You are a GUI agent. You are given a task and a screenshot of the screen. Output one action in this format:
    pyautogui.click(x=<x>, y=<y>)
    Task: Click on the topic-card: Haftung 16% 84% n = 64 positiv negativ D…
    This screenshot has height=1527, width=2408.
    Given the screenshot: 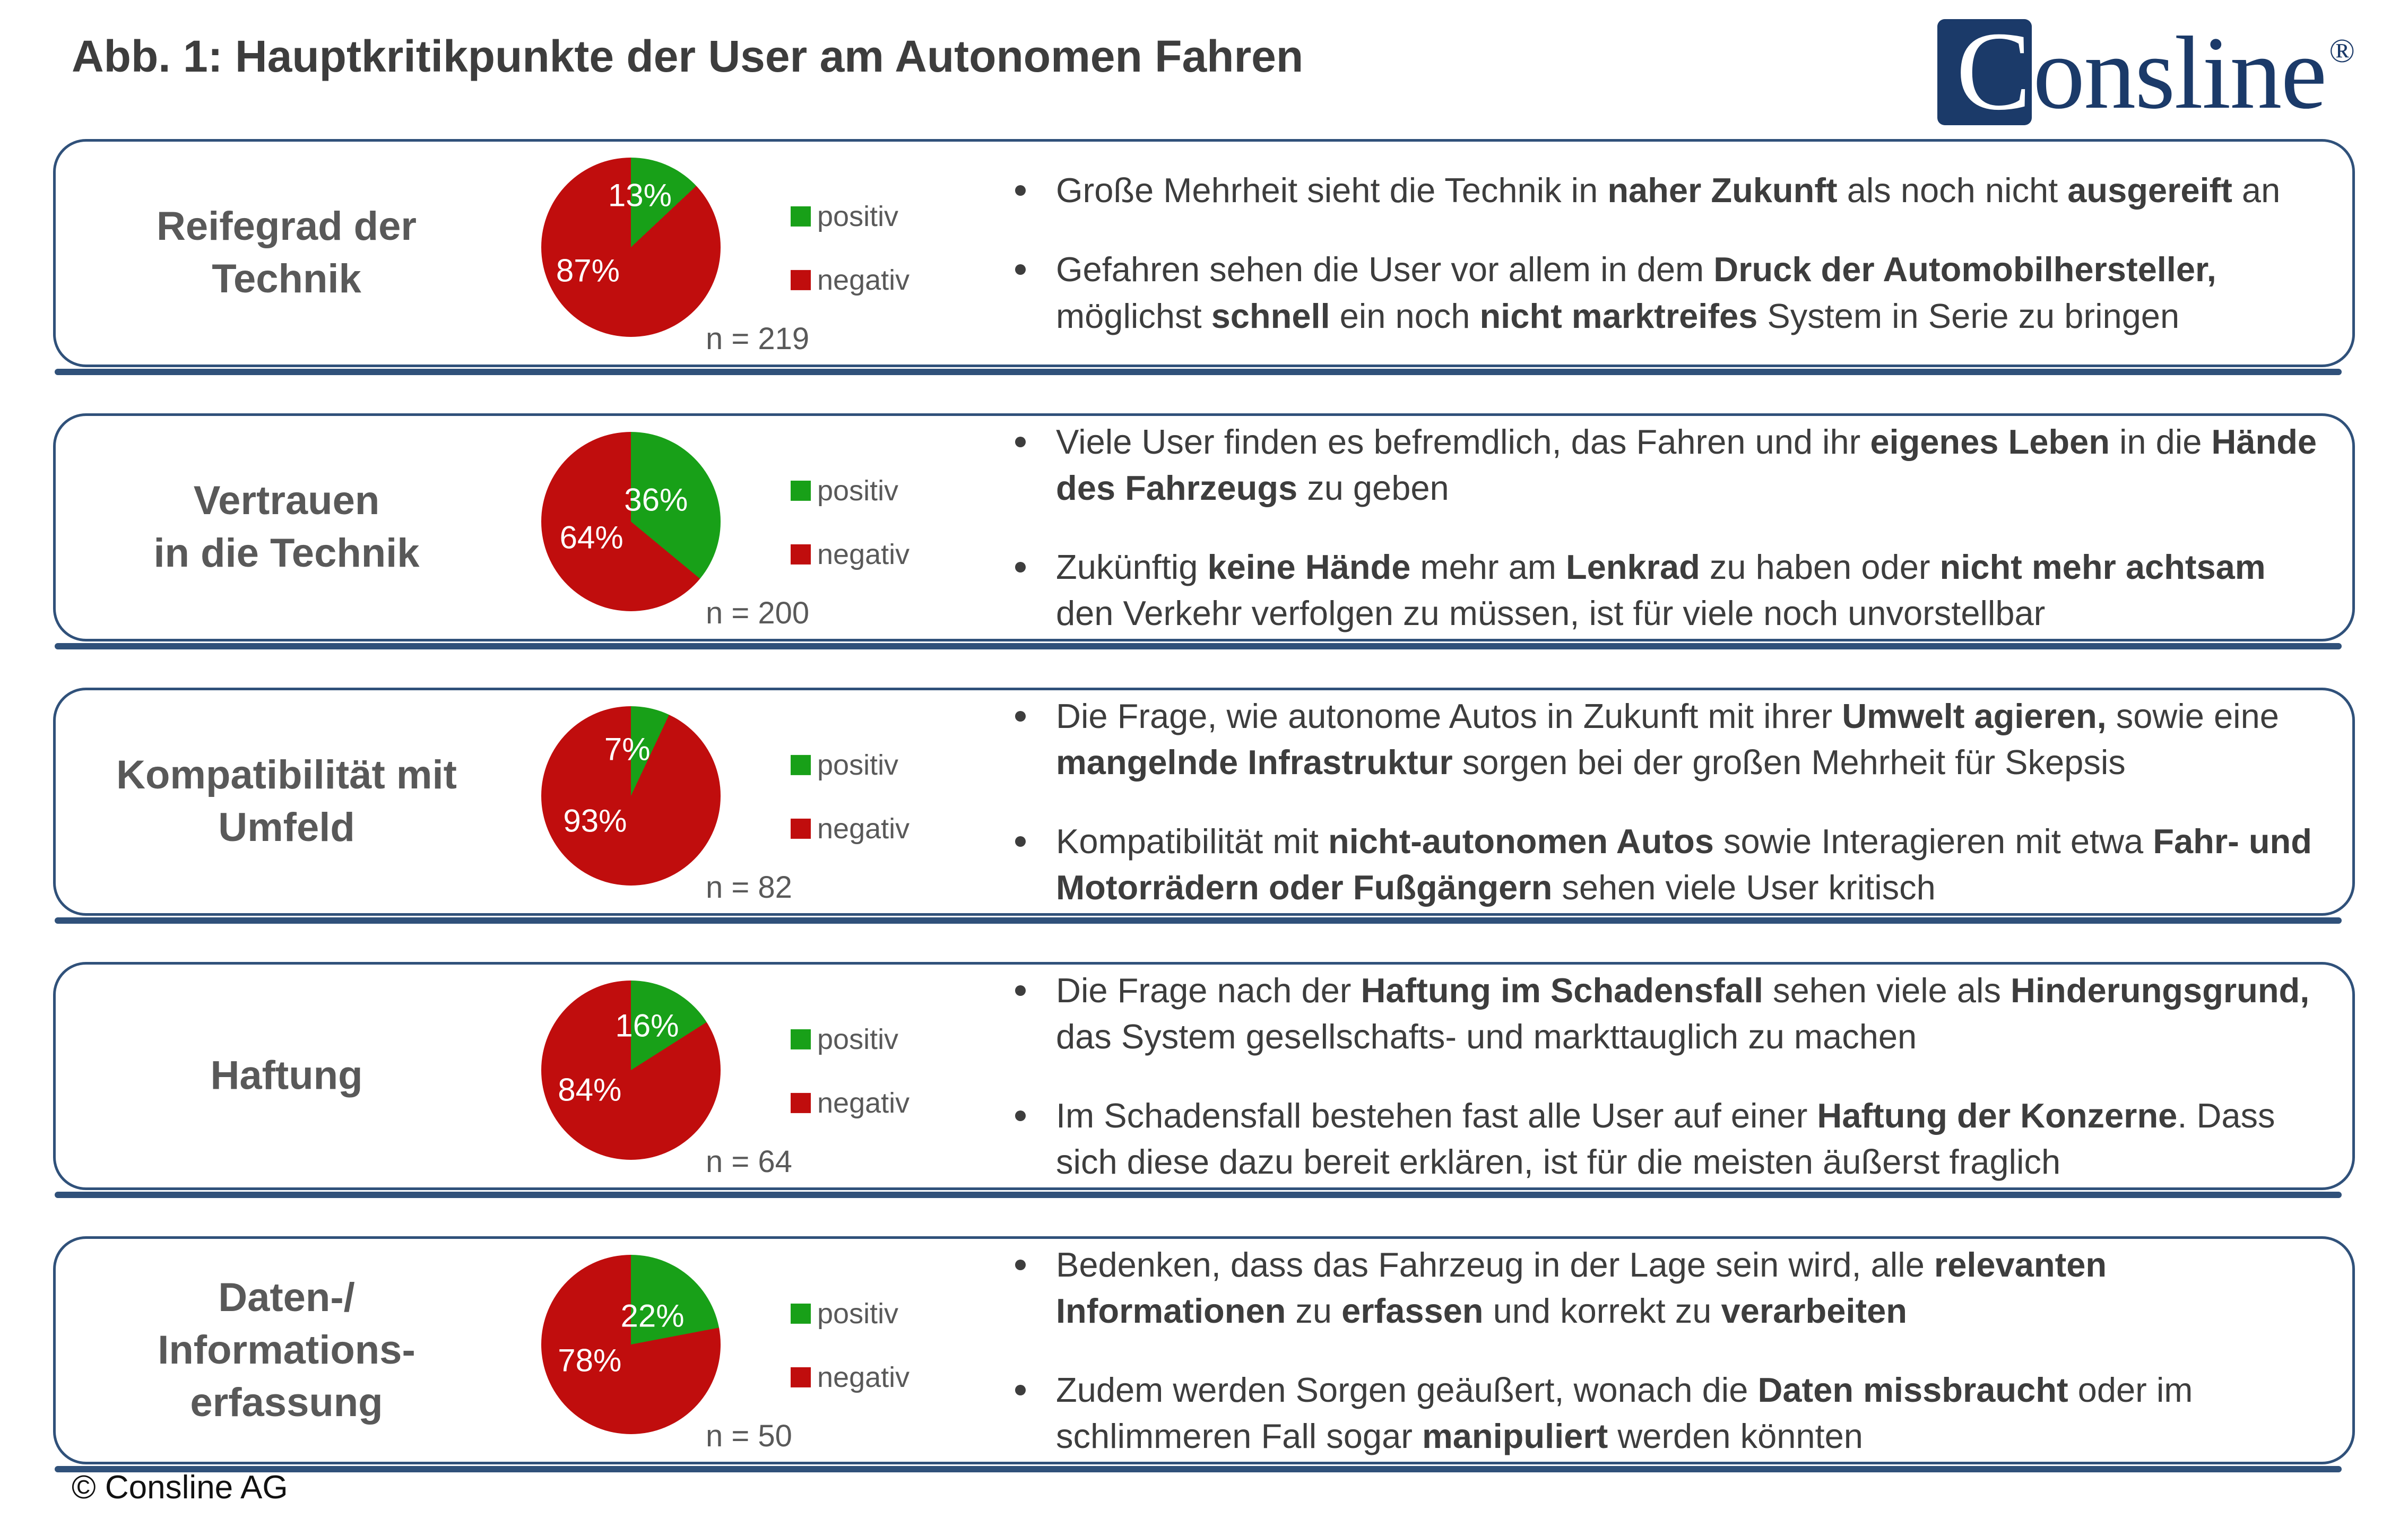 What is the action you would take?
    pyautogui.click(x=1204, y=1080)
    